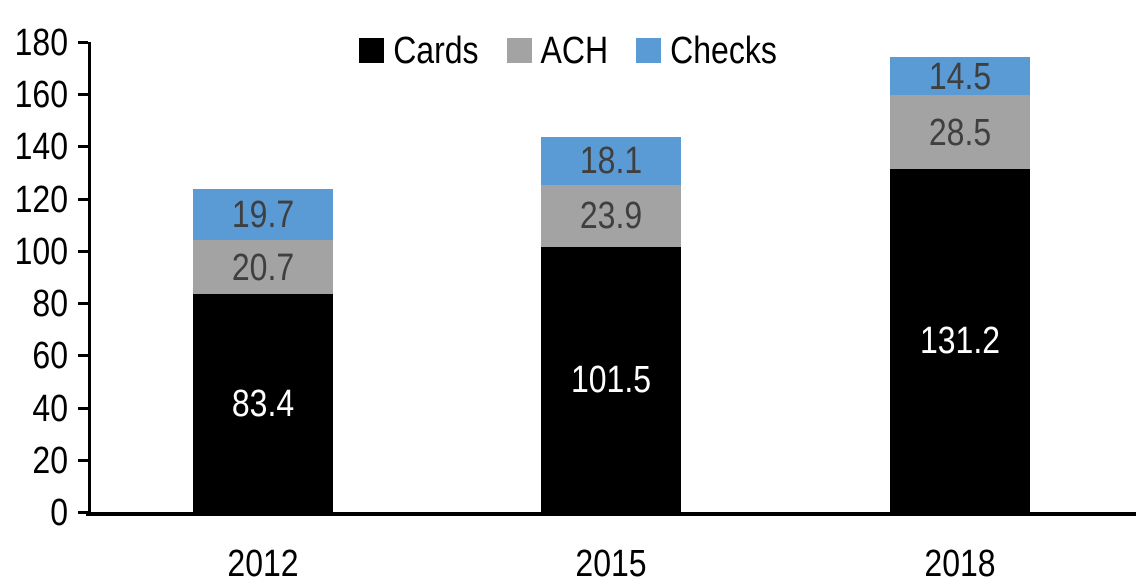 The height and width of the screenshot is (588, 1136). Describe the element at coordinates (50, 355) in the screenshot. I see `y-axis-tick-label: 60` at that location.